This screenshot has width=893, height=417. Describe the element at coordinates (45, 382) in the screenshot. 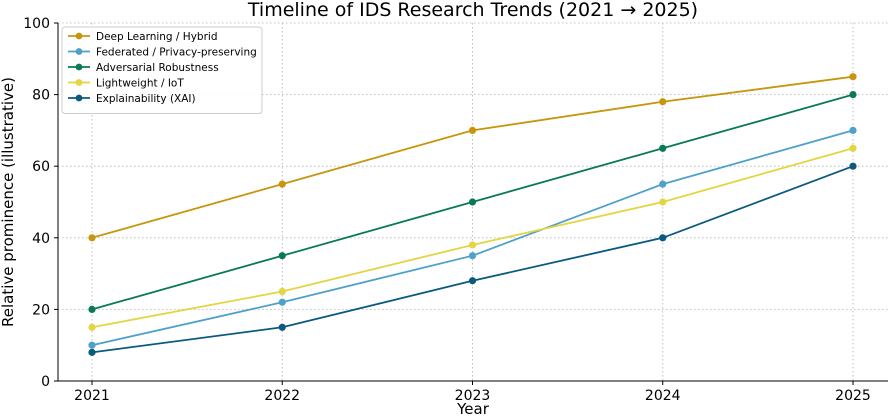

I see `y-tick-label: 0` at that location.